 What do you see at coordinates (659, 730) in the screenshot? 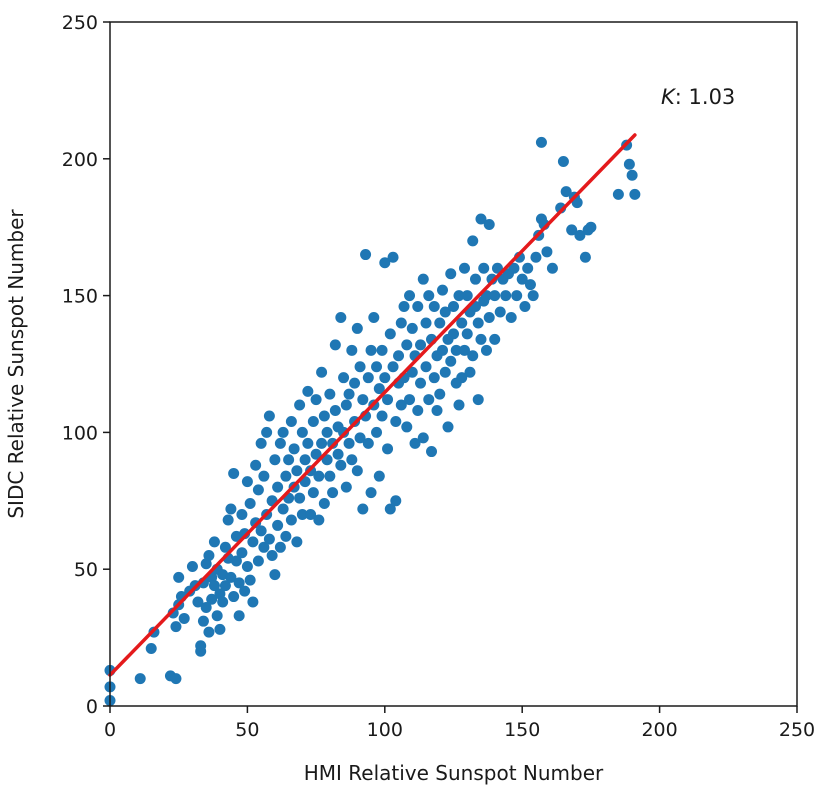
I see `x-tick-label: 200` at bounding box center [659, 730].